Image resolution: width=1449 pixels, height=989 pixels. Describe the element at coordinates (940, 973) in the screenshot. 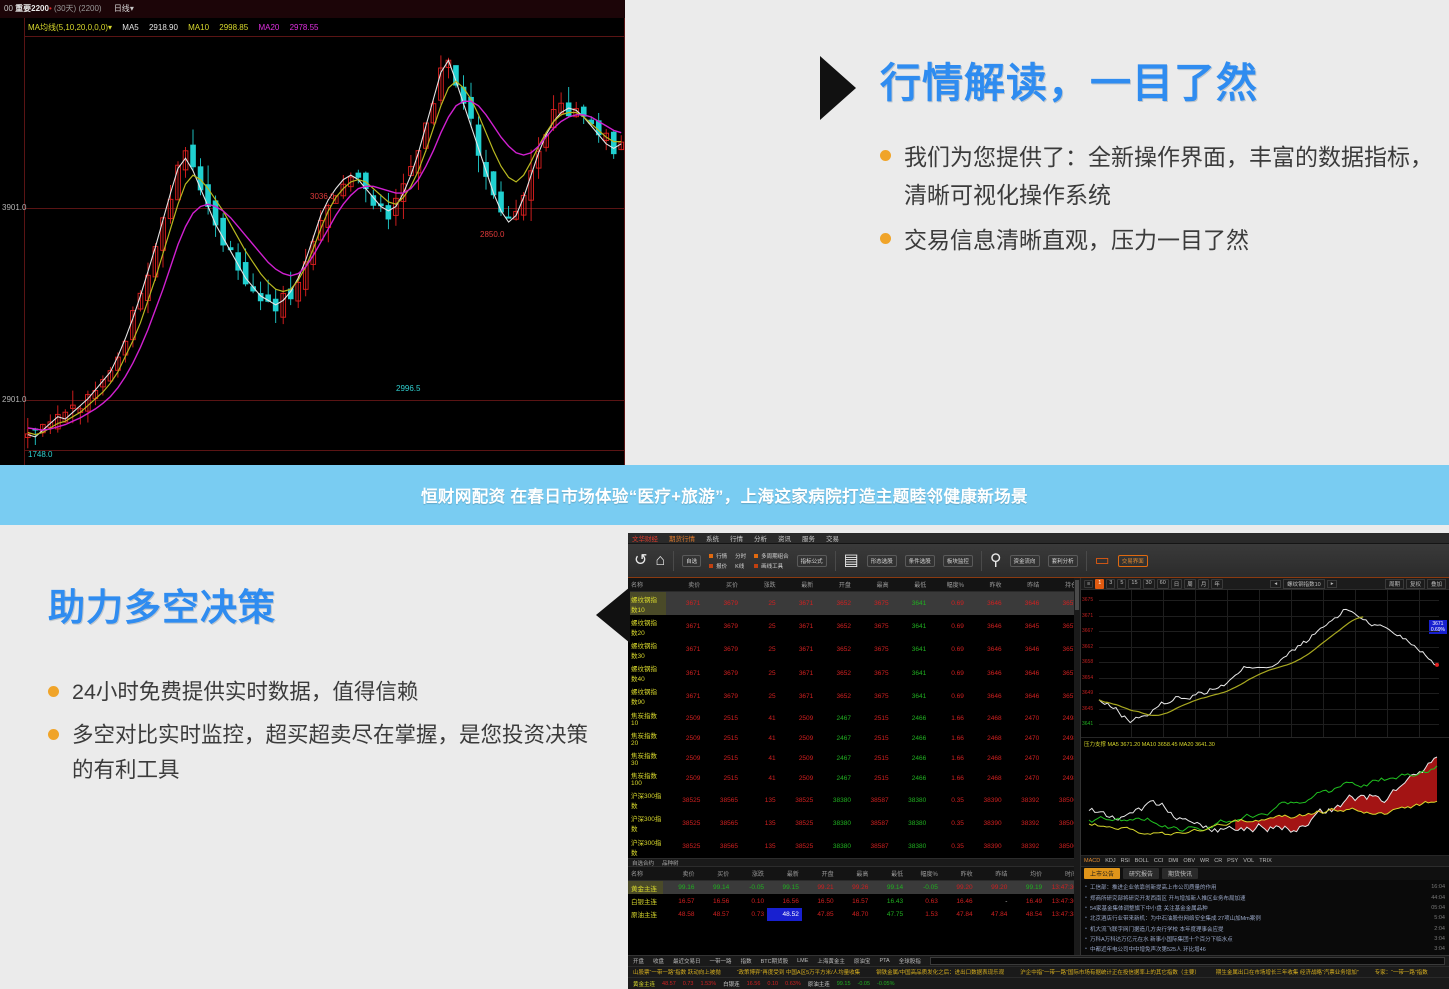

I see `ticker-headline-2: 钢铁金属/中国高品质发化之后：进出口数据表现乐观` at that location.